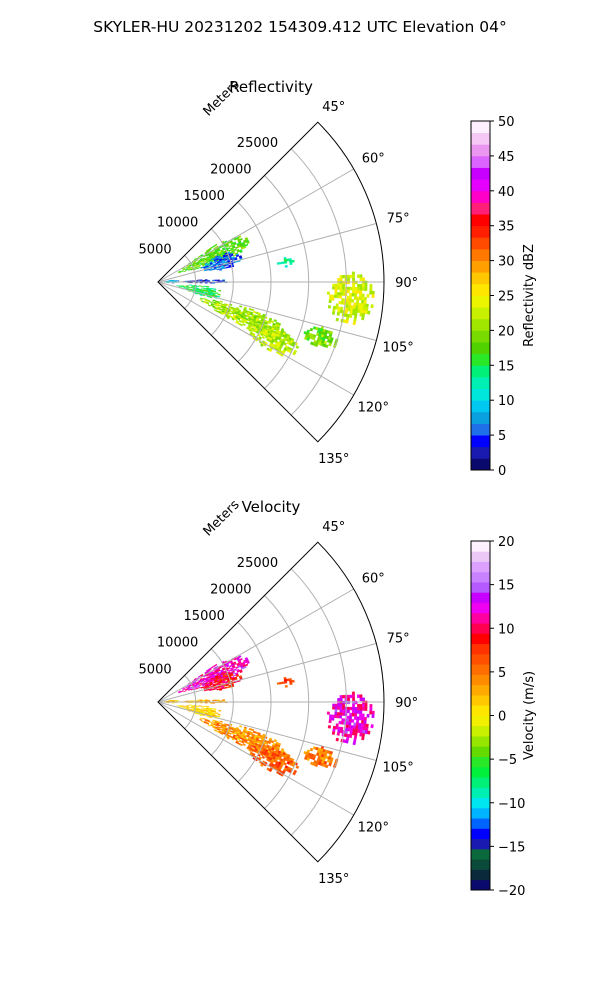  I want to click on azimuth-tick-label: 60°, so click(373, 579).